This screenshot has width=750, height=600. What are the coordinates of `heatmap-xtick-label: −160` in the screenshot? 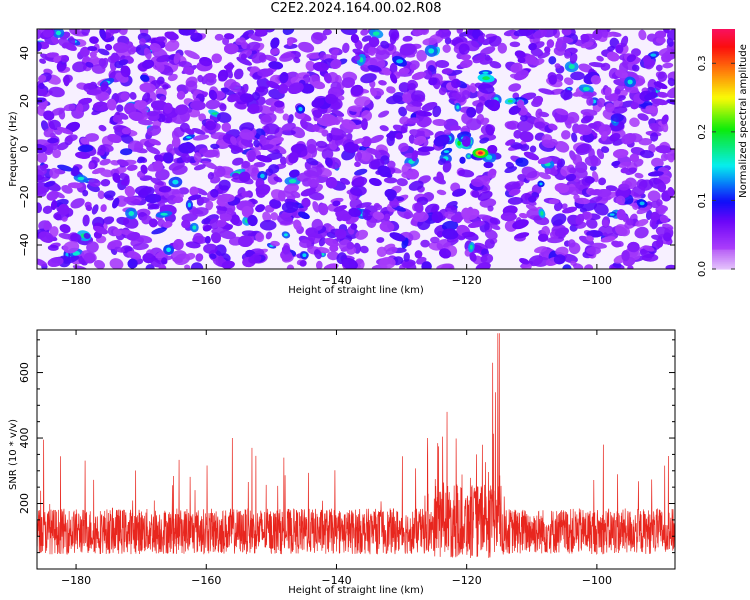 It's located at (206, 280).